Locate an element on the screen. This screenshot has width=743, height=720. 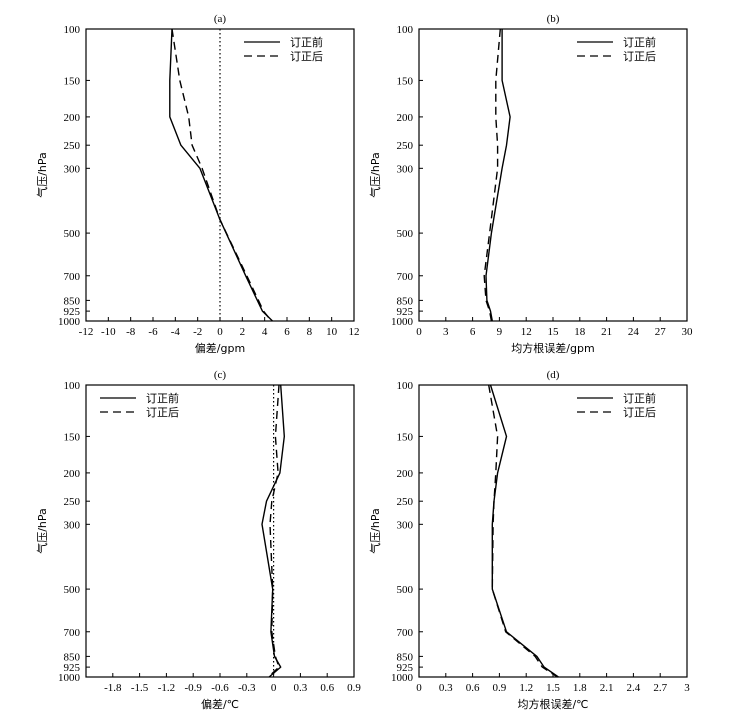
x-tick-label: 30 is located at coordinates (688, 332).